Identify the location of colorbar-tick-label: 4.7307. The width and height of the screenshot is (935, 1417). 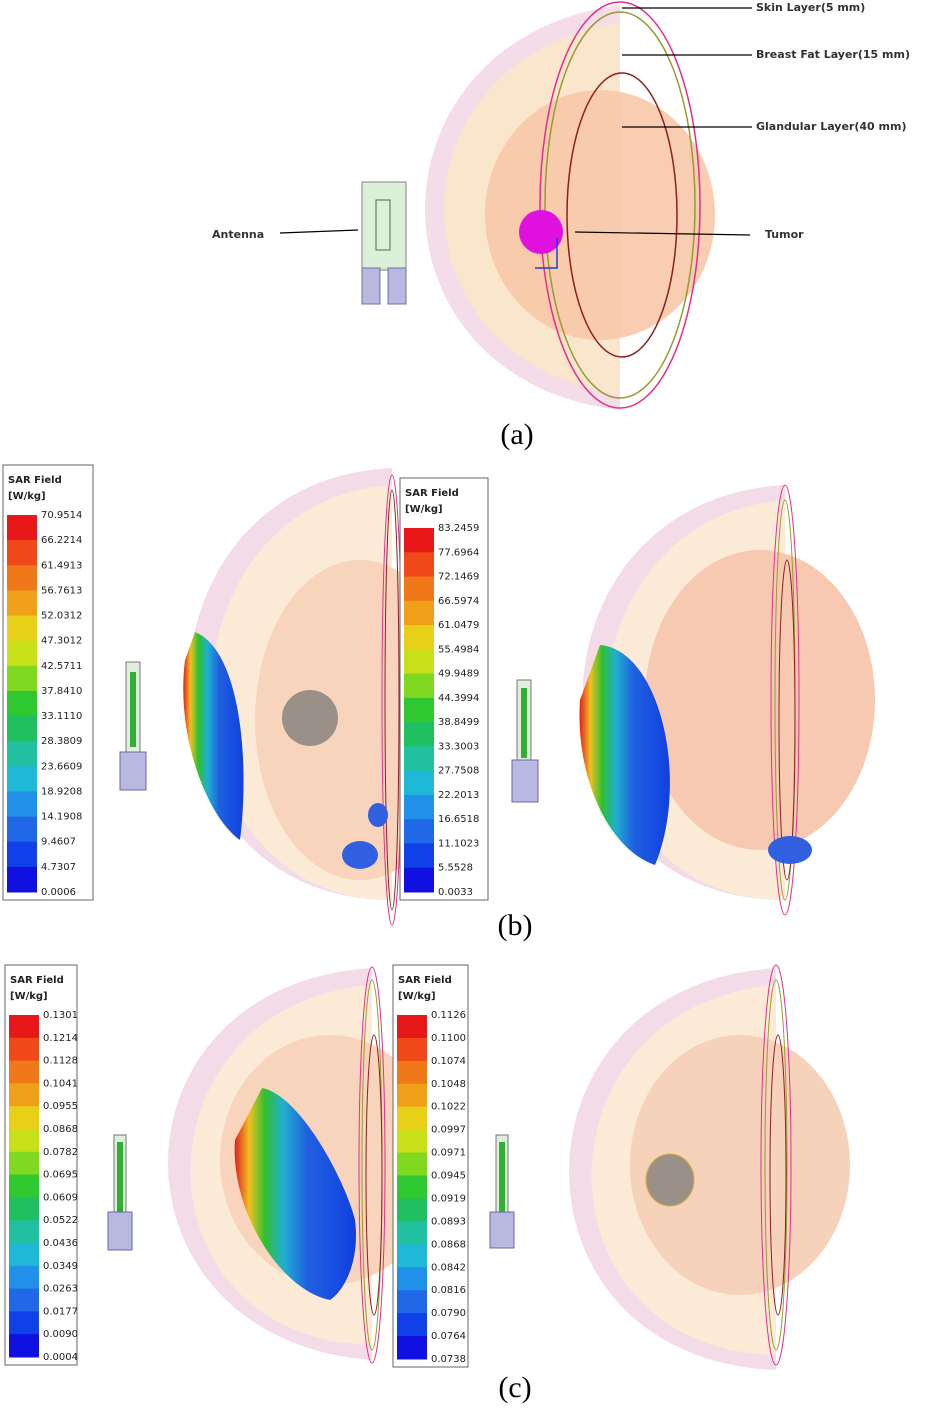
(58, 867).